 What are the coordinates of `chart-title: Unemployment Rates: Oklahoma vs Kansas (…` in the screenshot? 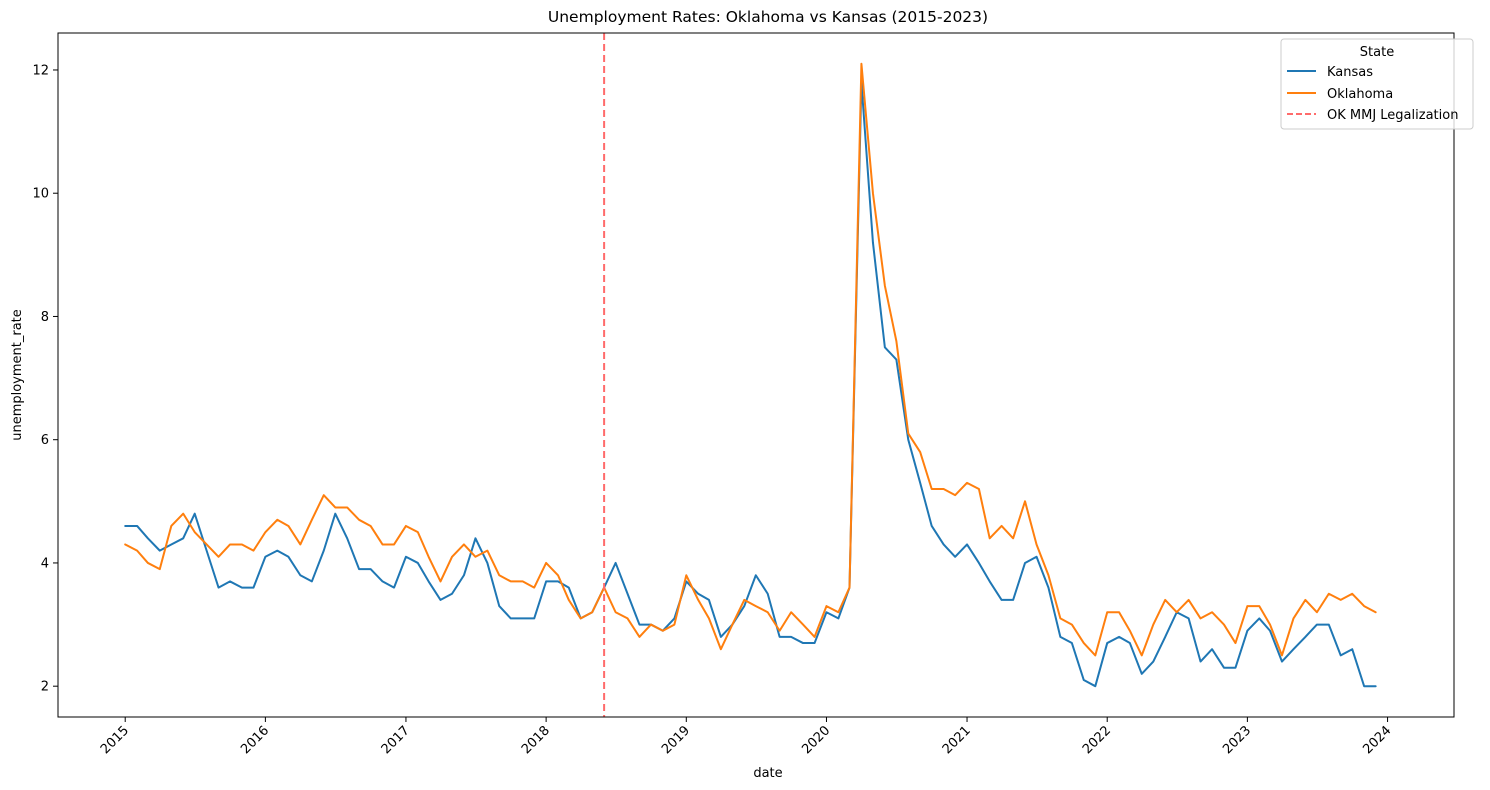 It's located at (768, 17).